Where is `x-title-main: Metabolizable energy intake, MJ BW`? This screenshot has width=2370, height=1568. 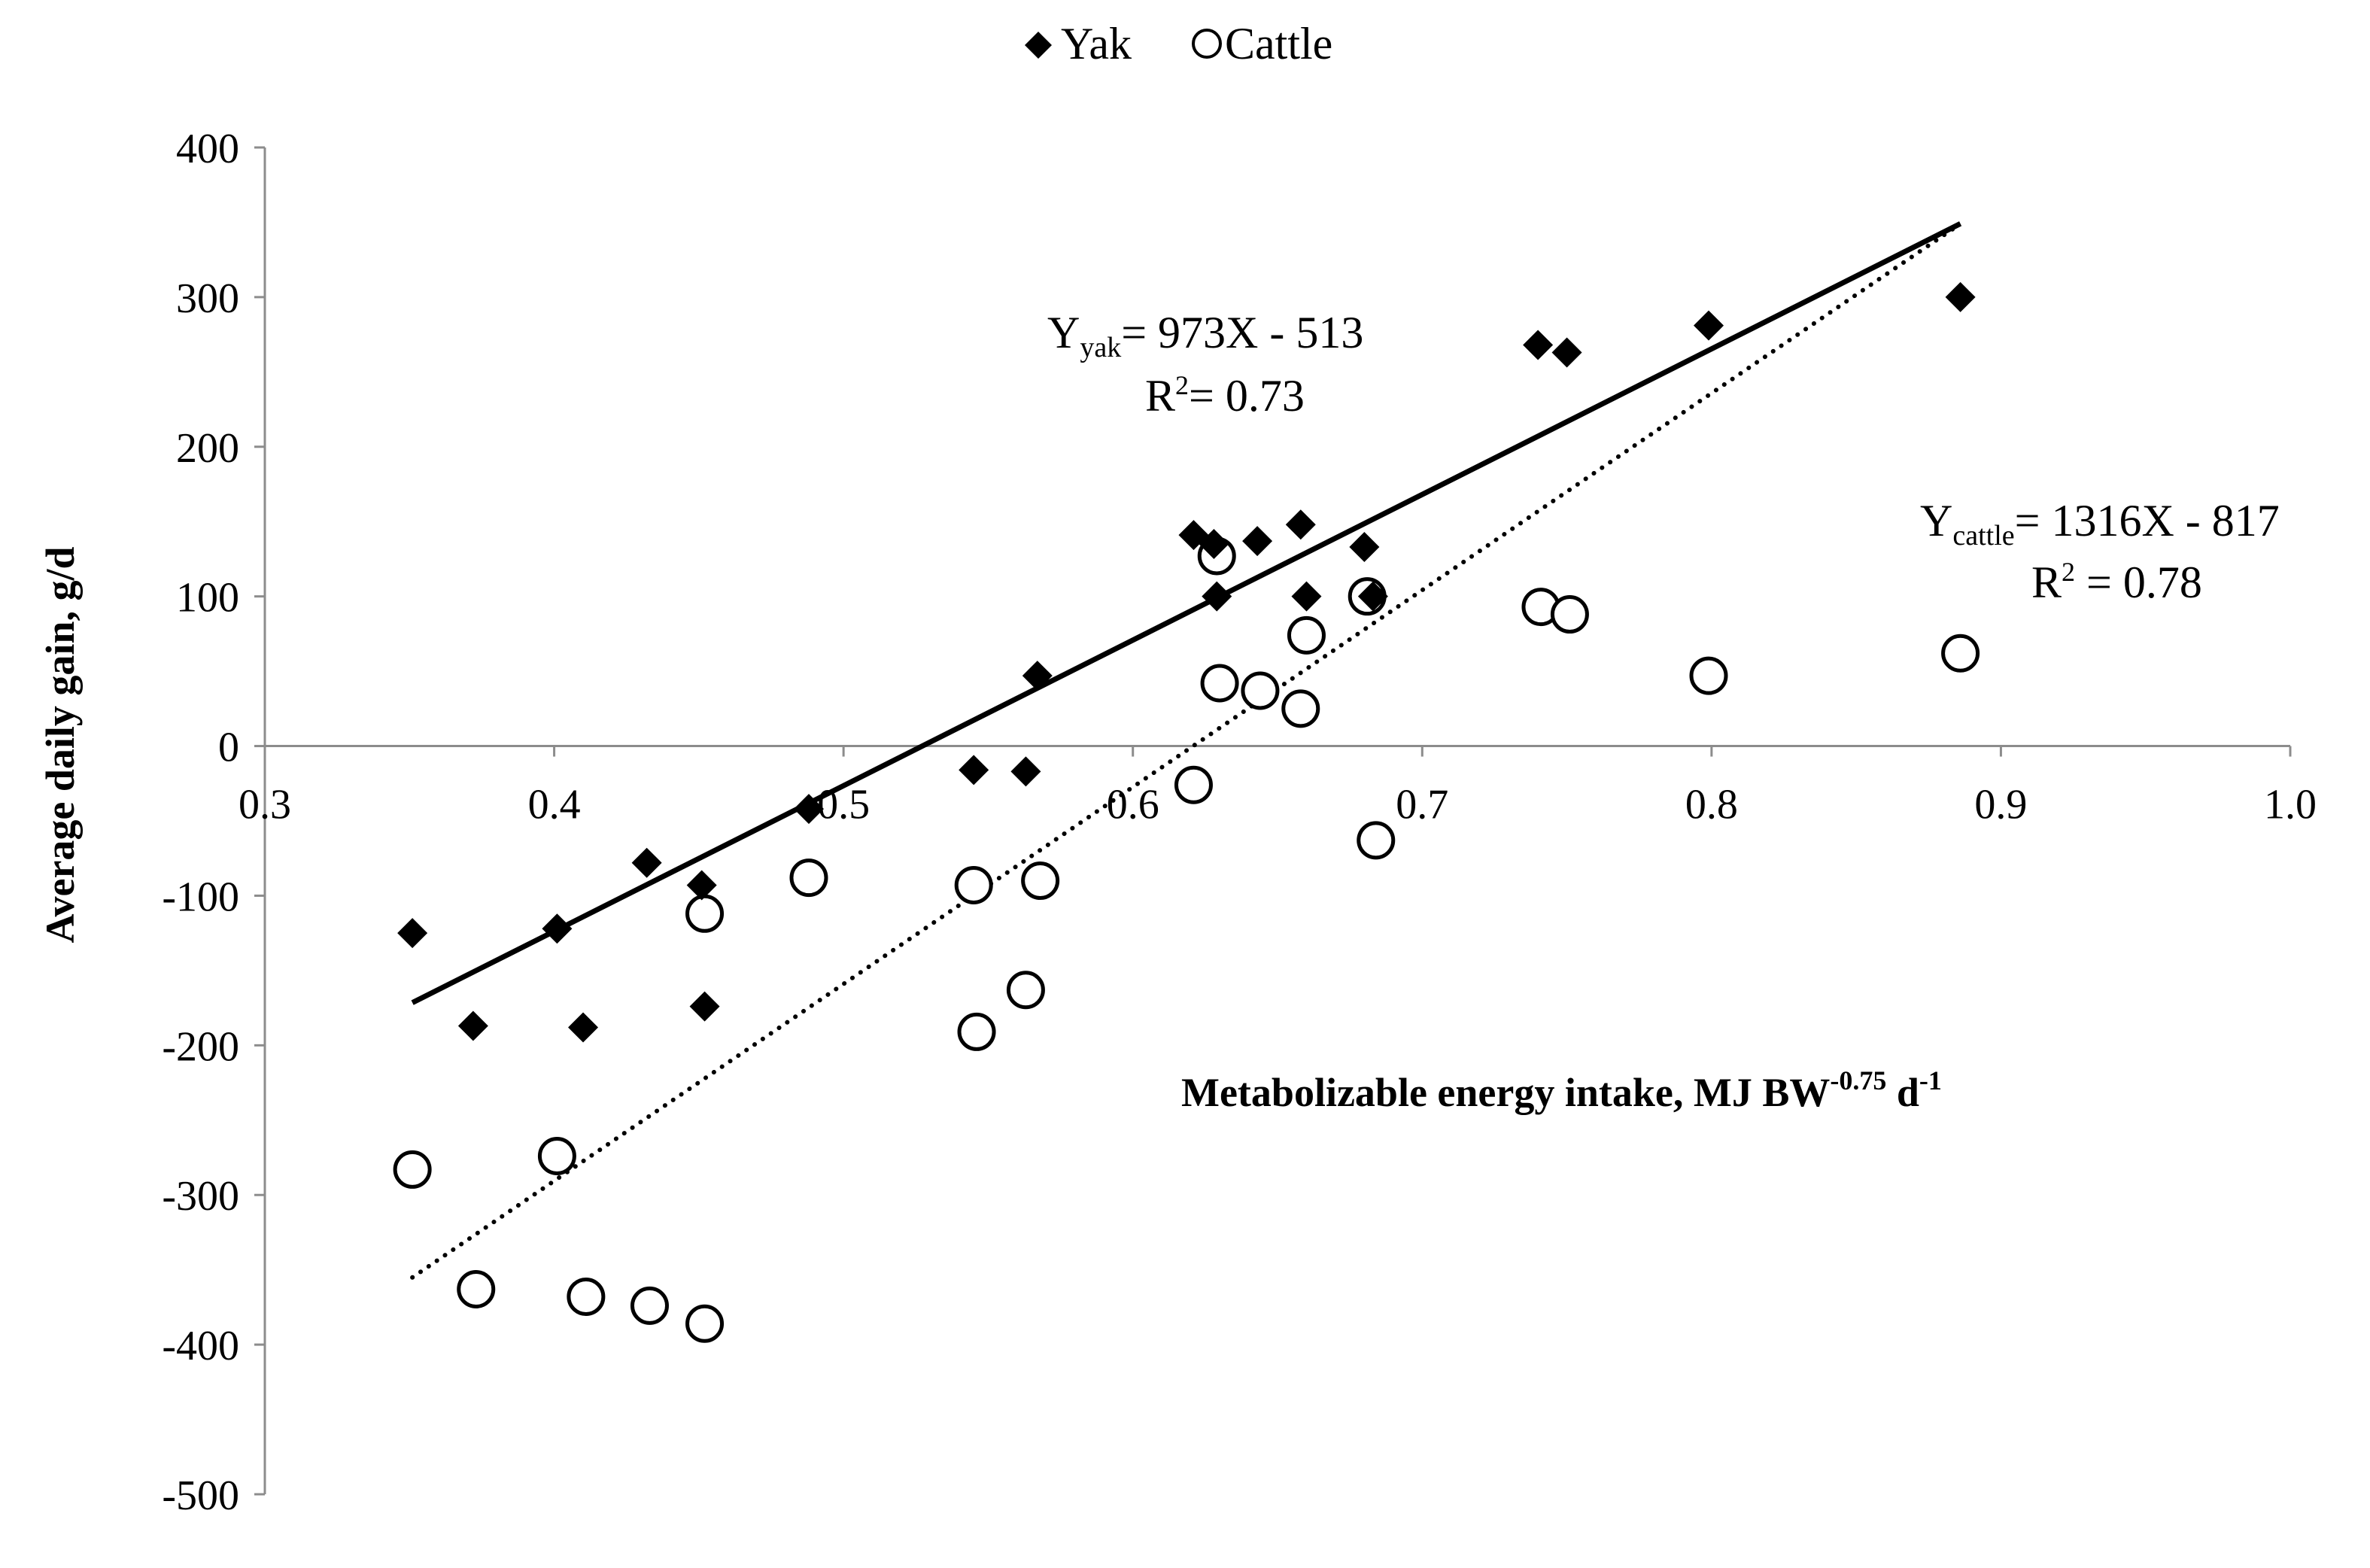
x-title-main: Metabolizable energy intake, MJ BW is located at coordinates (1505, 1092).